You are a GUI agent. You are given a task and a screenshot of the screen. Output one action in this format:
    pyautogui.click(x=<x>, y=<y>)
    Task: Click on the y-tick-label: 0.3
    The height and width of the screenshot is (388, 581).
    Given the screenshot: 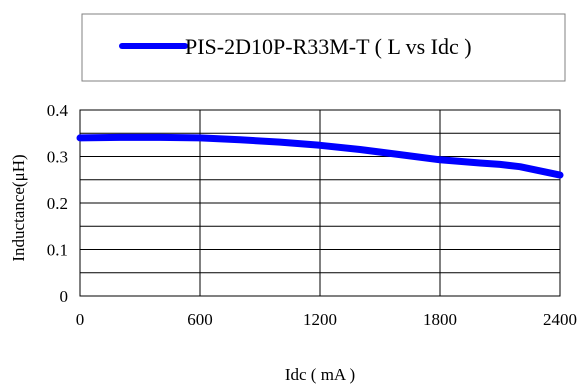 What is the action you would take?
    pyautogui.click(x=57, y=157)
    